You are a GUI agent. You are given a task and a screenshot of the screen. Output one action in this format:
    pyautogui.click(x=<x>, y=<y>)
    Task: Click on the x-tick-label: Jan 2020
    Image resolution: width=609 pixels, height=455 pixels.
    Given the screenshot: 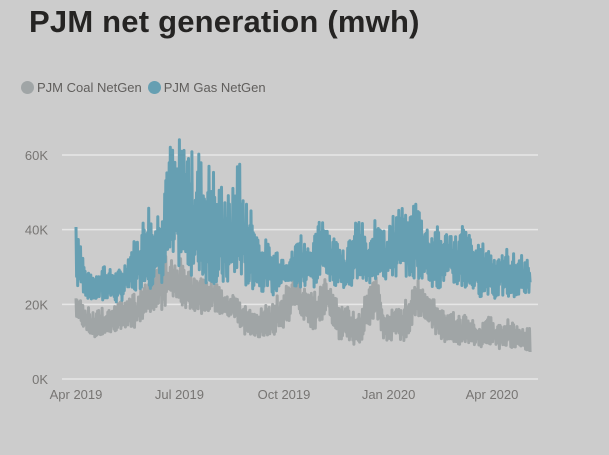 What is the action you would take?
    pyautogui.click(x=389, y=394)
    